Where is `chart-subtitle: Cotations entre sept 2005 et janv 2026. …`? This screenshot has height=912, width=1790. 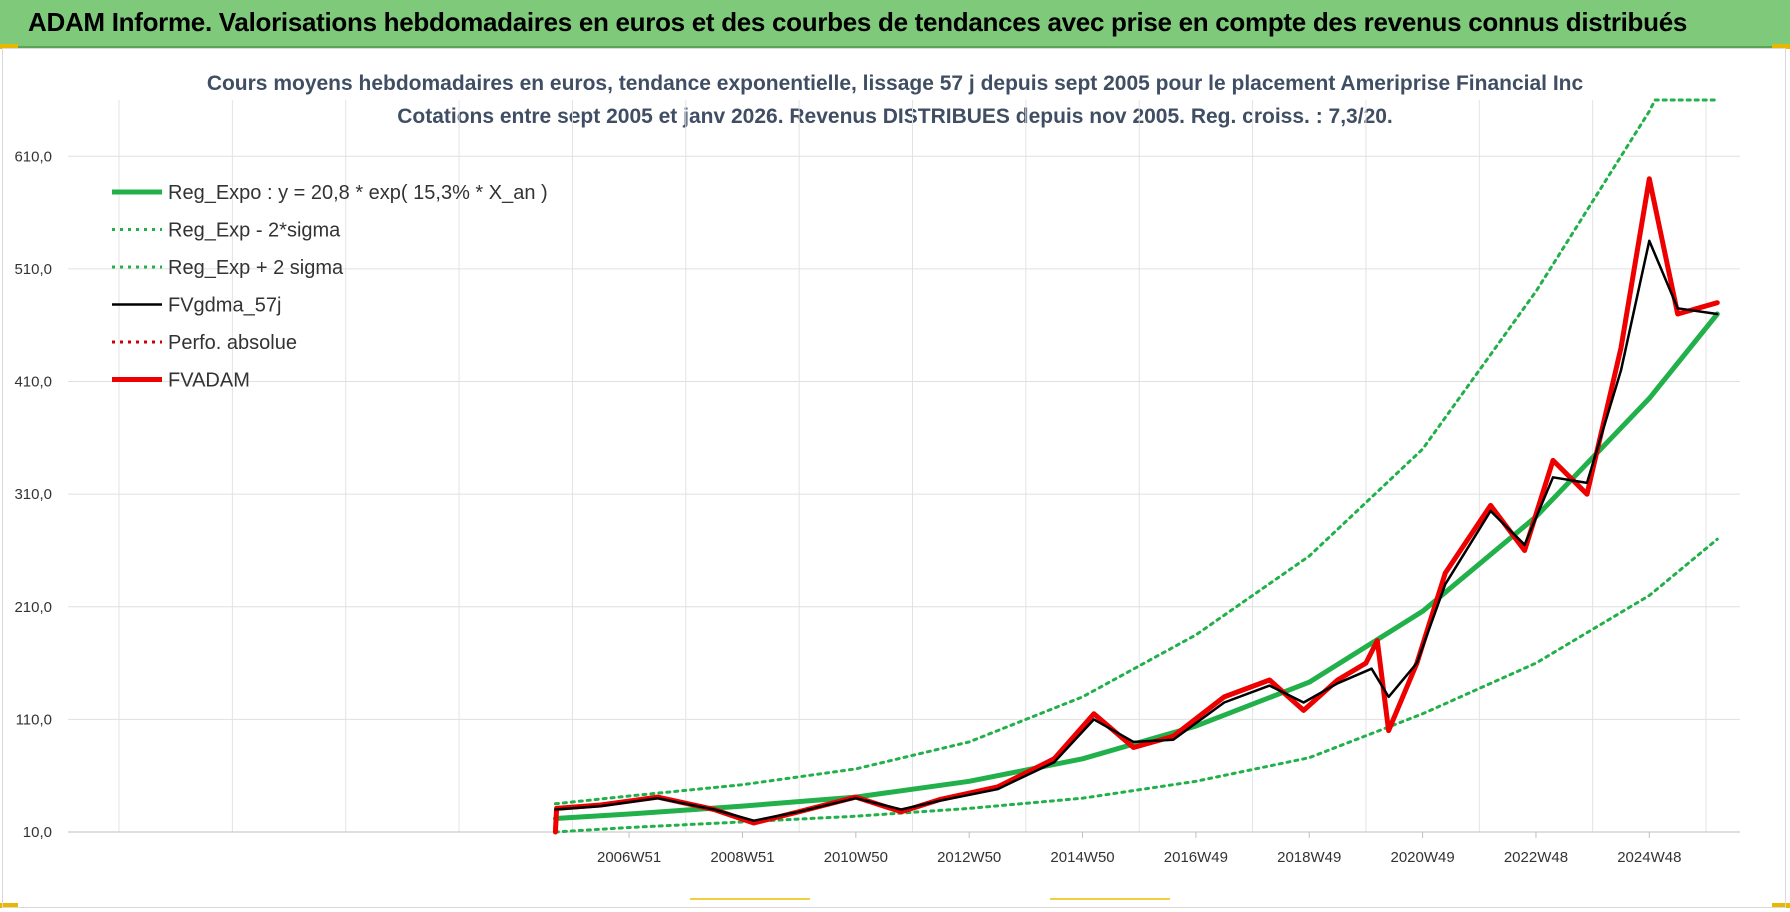 chart-subtitle: Cotations entre sept 2005 et janv 2026. … is located at coordinates (895, 116).